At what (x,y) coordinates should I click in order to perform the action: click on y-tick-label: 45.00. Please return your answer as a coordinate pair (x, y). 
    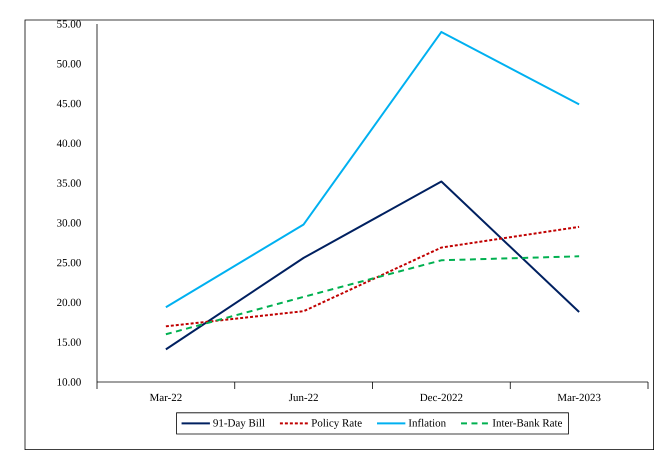
    Looking at the image, I should click on (68, 104).